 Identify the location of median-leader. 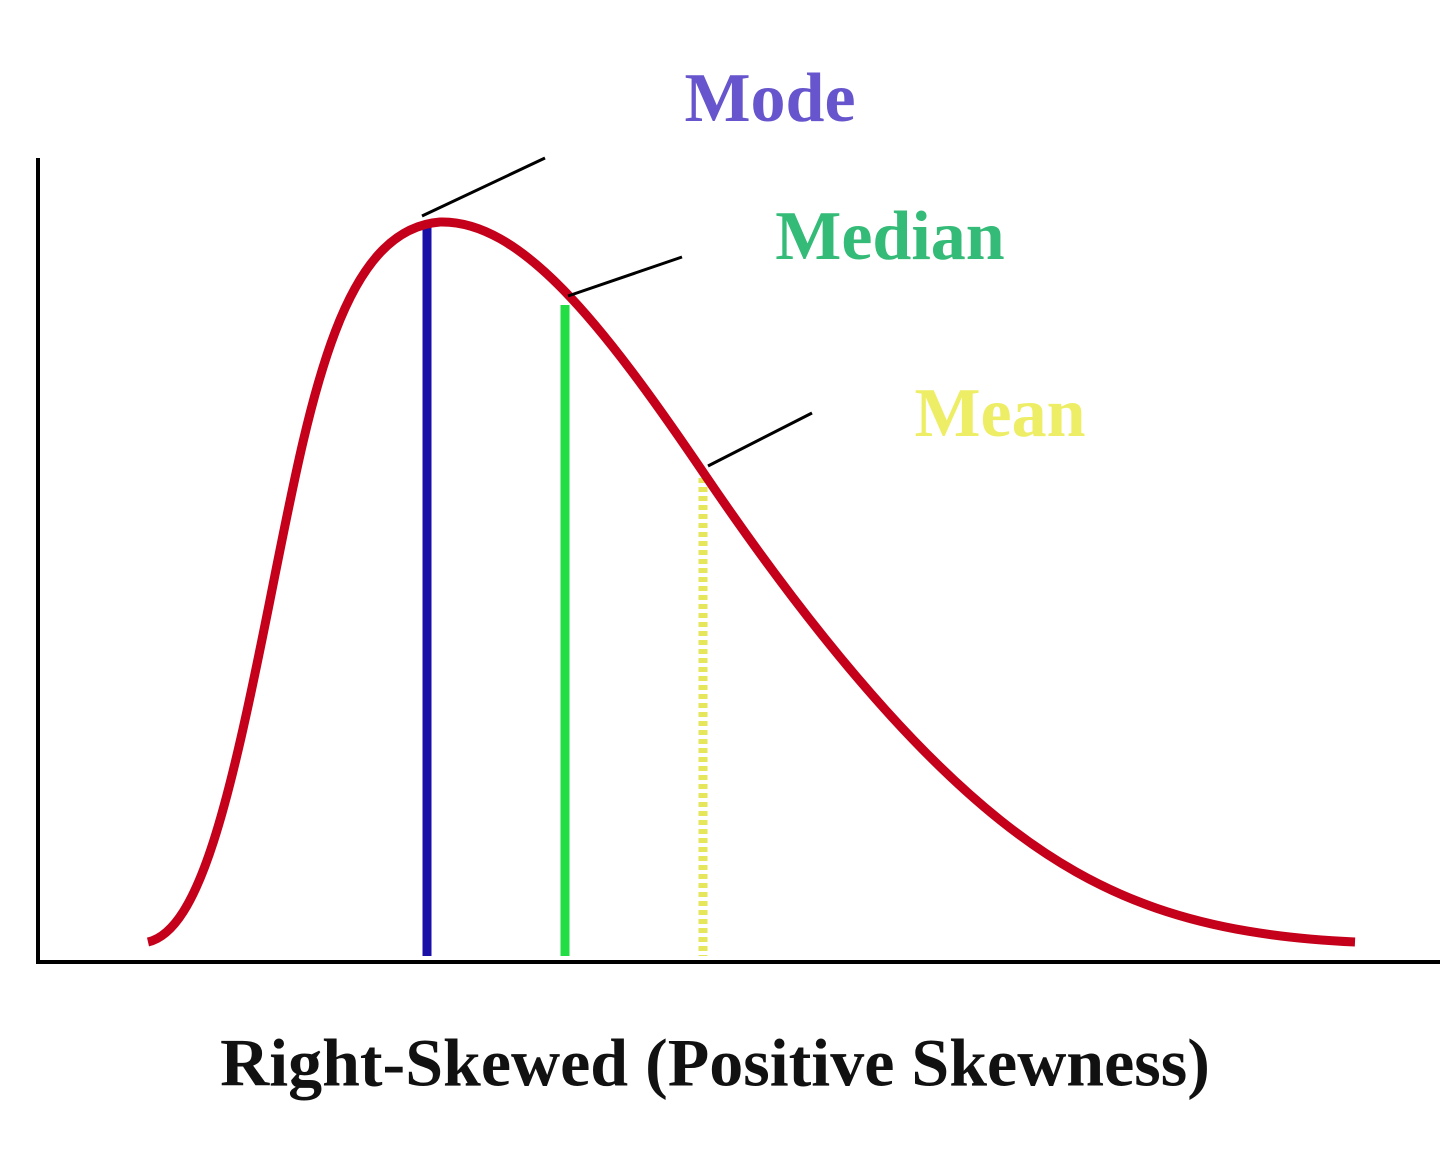
(625, 276).